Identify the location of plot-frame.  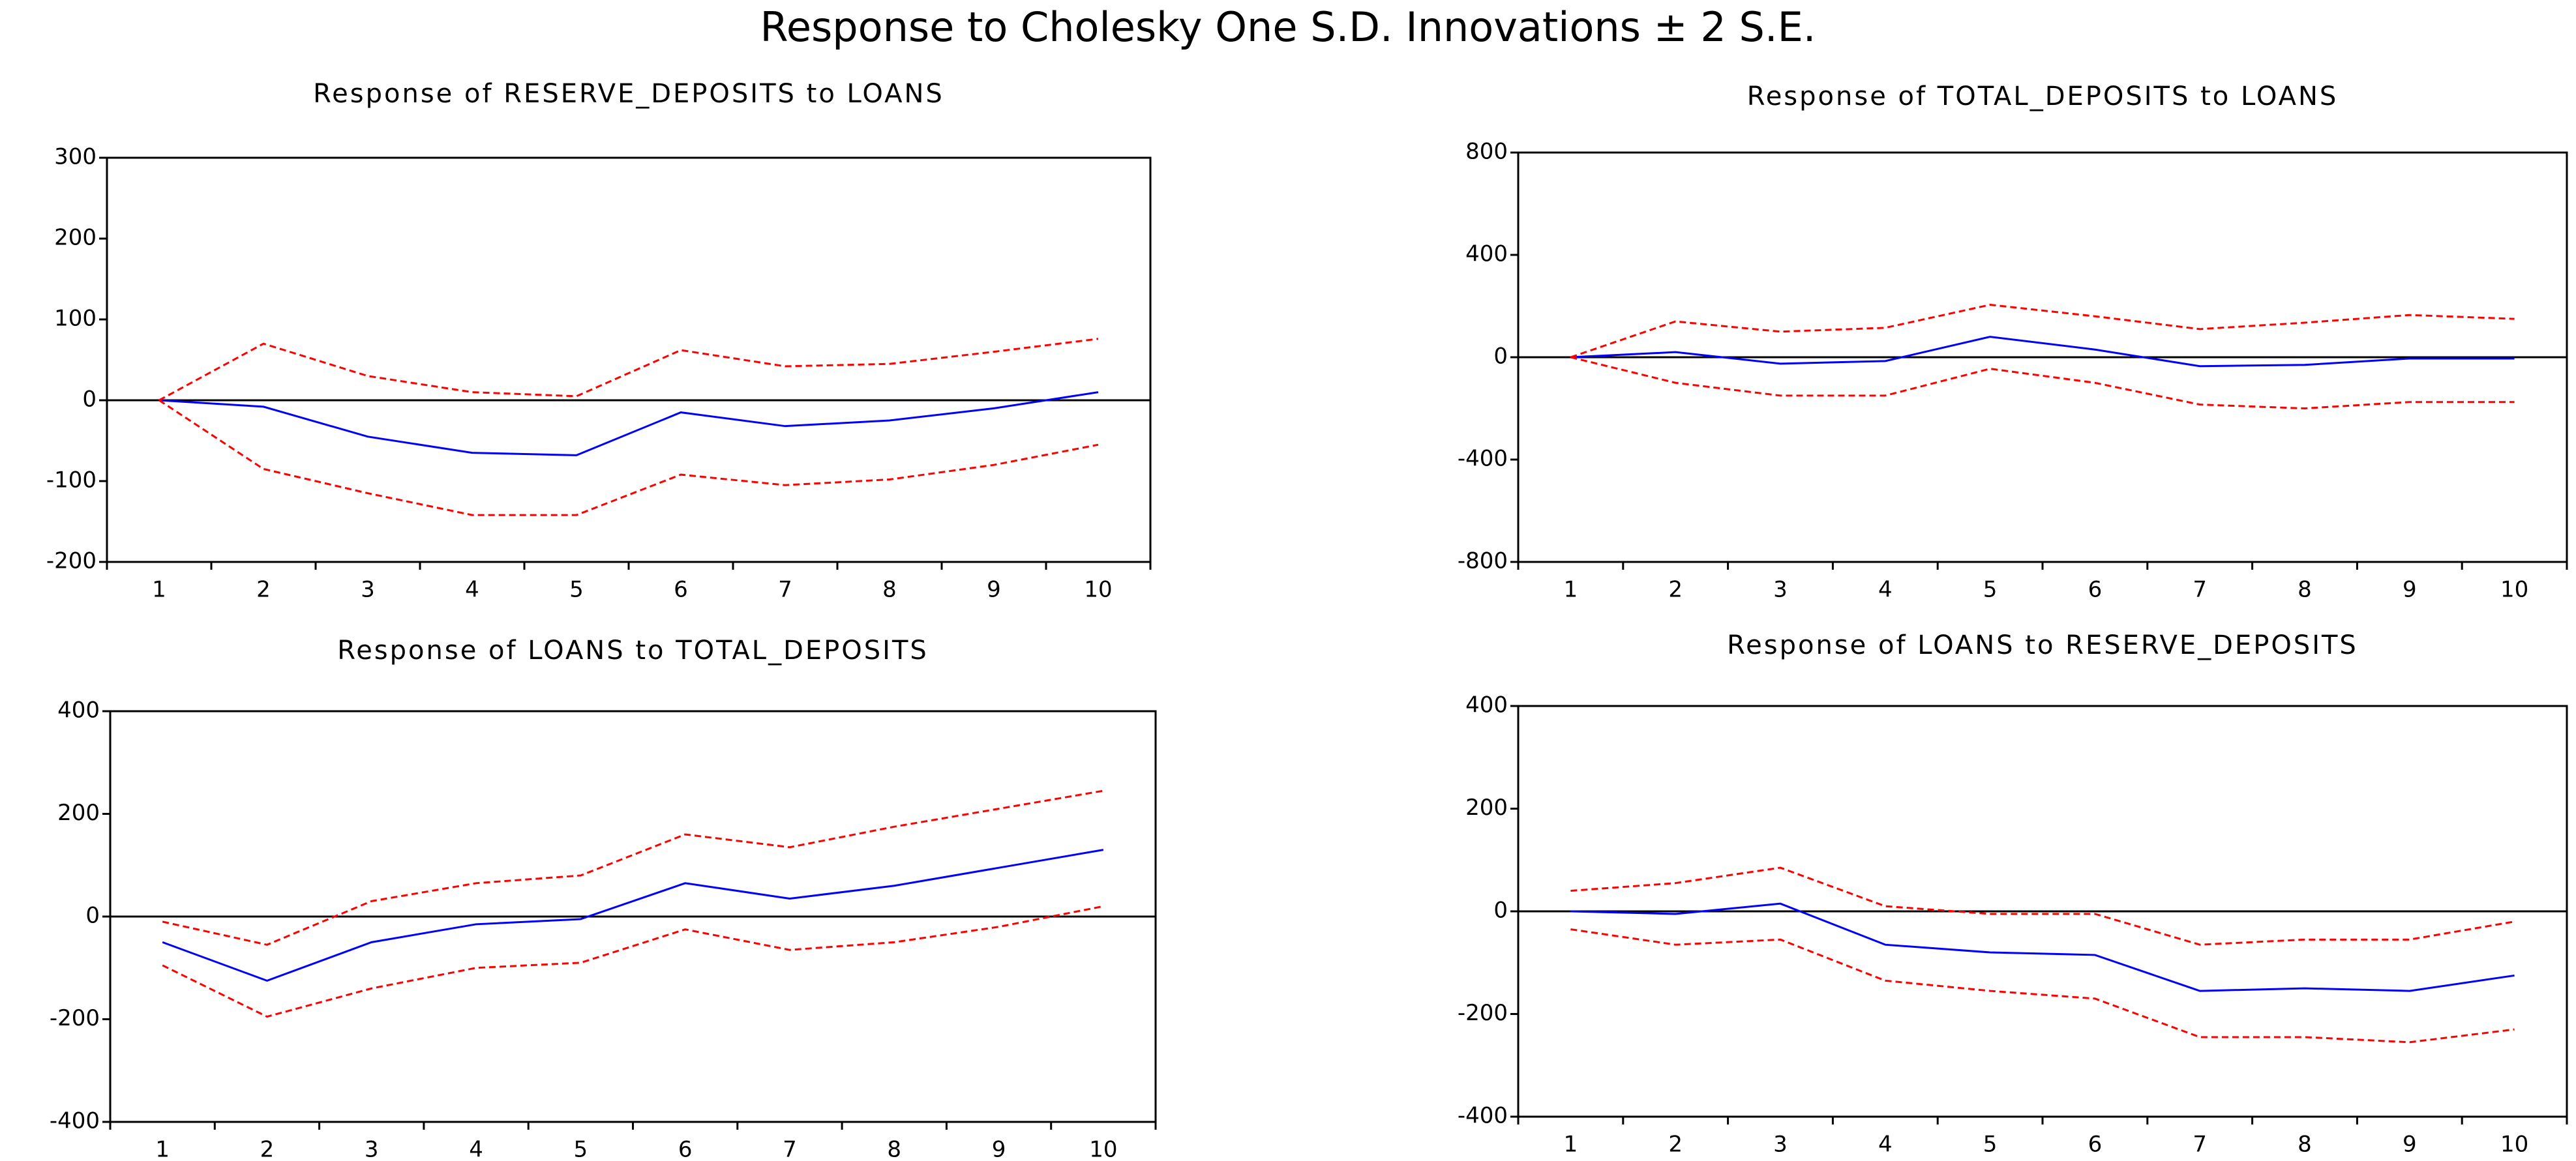
(629, 360).